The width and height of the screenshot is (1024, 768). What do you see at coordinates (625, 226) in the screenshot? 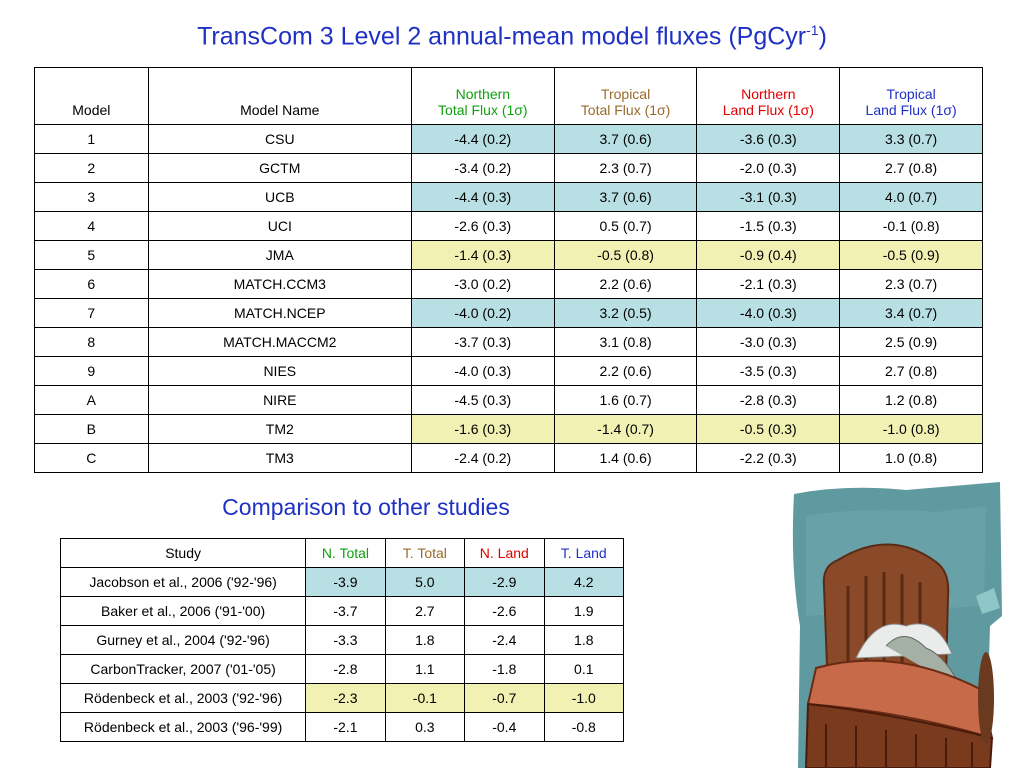
I see `cell-tropical-total: 0.5 (0.7)` at bounding box center [625, 226].